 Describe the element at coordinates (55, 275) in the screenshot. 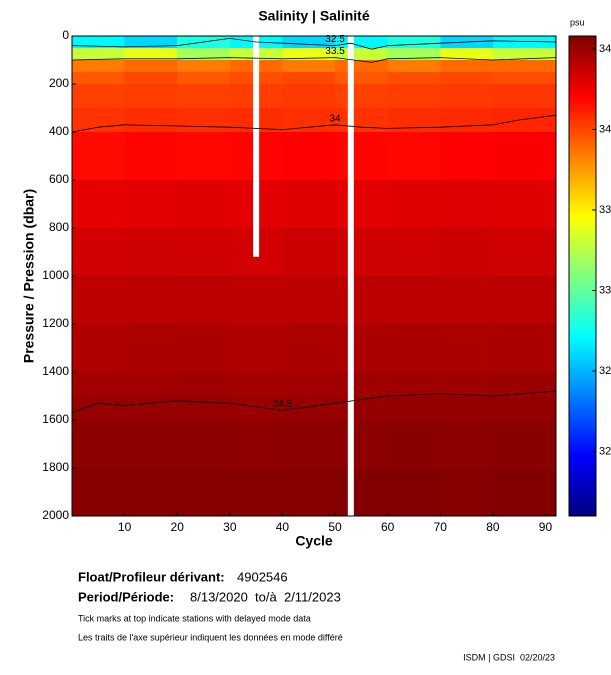

I see `y-tick-label: 1000` at that location.